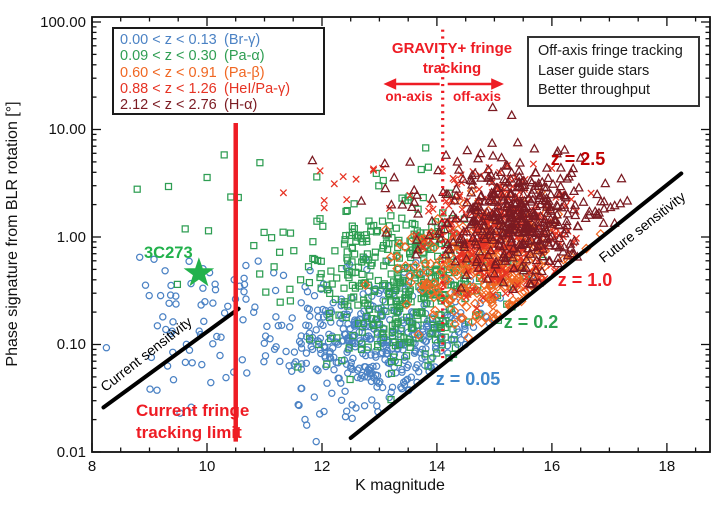 This screenshot has width=728, height=507. What do you see at coordinates (171, 358) in the screenshot?
I see `current-sensitivity-line` at bounding box center [171, 358].